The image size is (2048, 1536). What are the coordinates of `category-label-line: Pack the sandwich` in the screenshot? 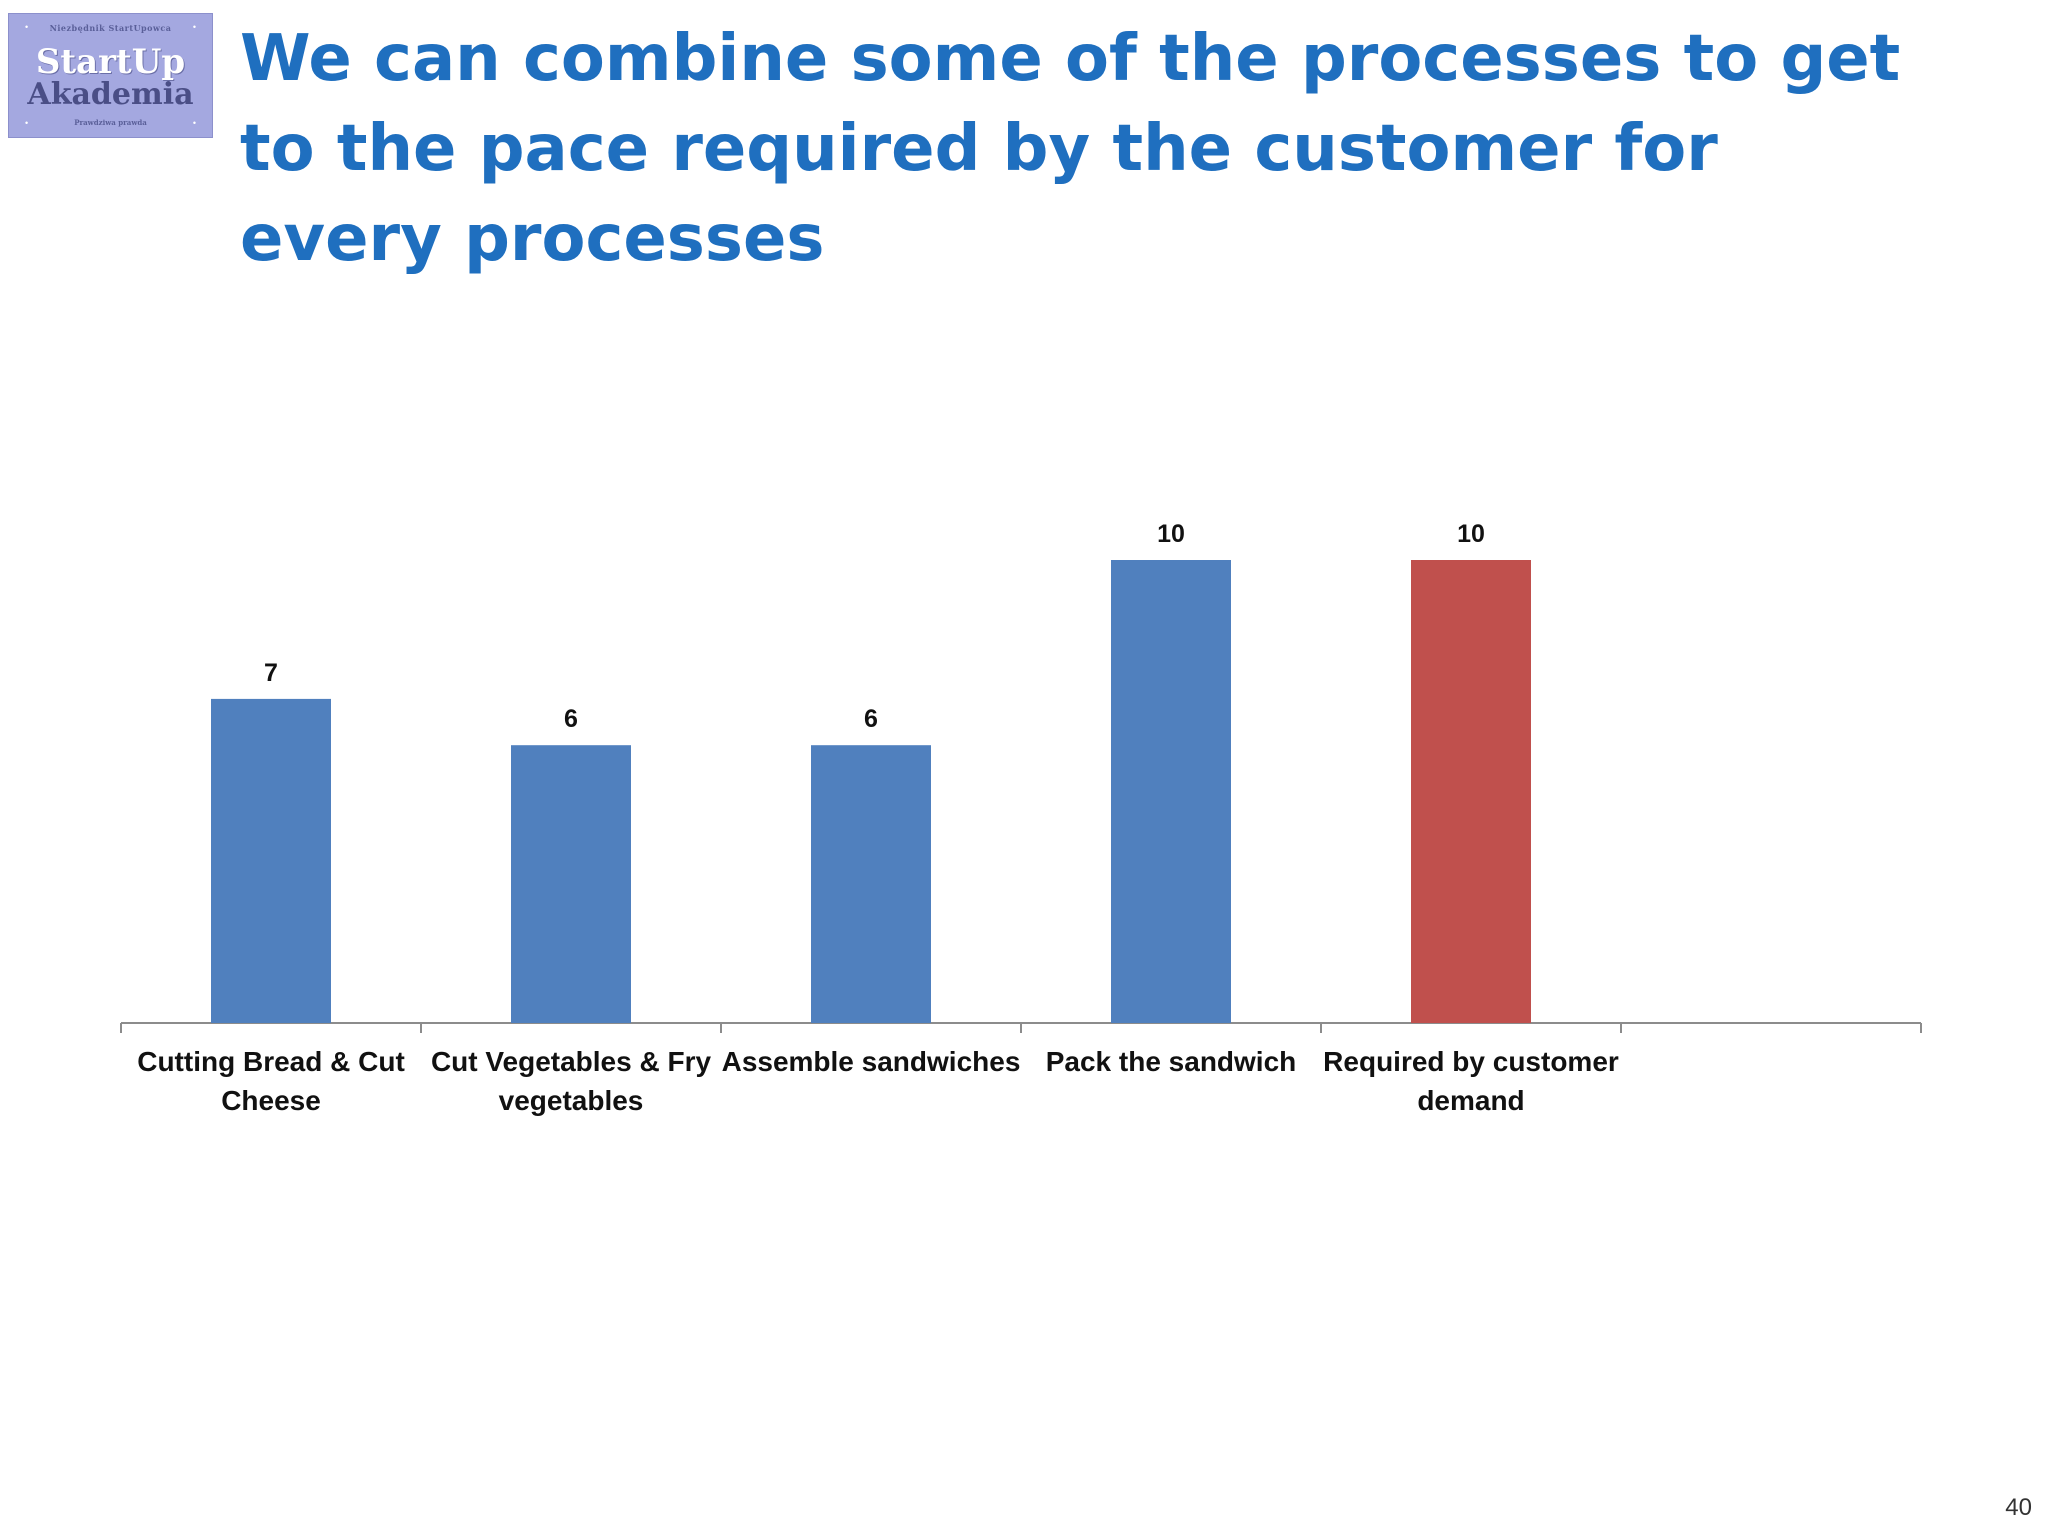 It's located at (1171, 1061).